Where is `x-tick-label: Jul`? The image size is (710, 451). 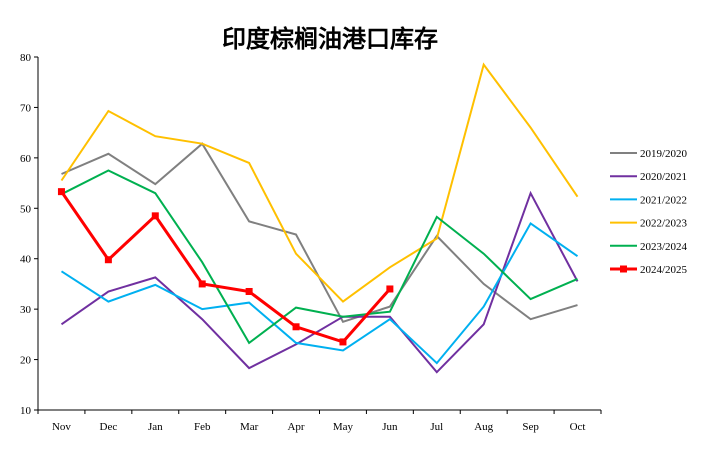
x-tick-label: Jul is located at coordinates (436, 427).